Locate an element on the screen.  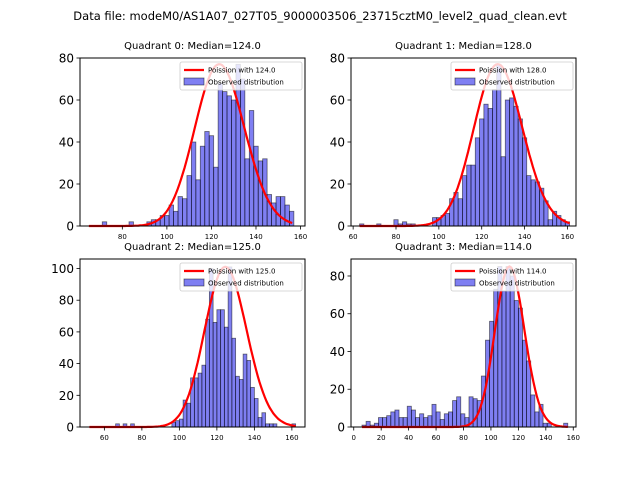
axes-frame is located at coordinates (192, 343).